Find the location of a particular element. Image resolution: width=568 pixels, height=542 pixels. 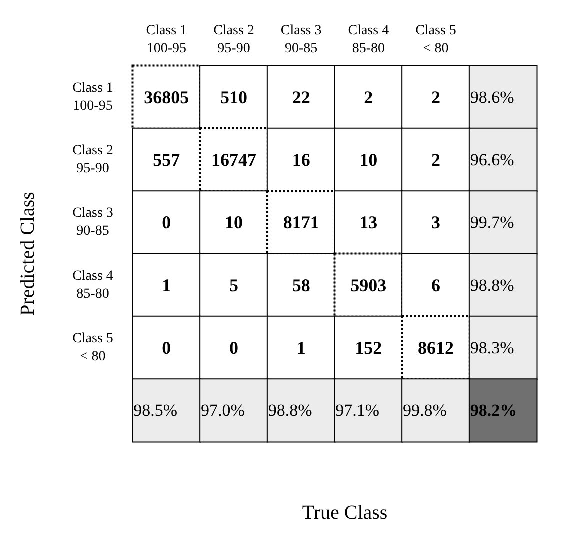

data-label: 98.6% is located at coordinates (492, 97).